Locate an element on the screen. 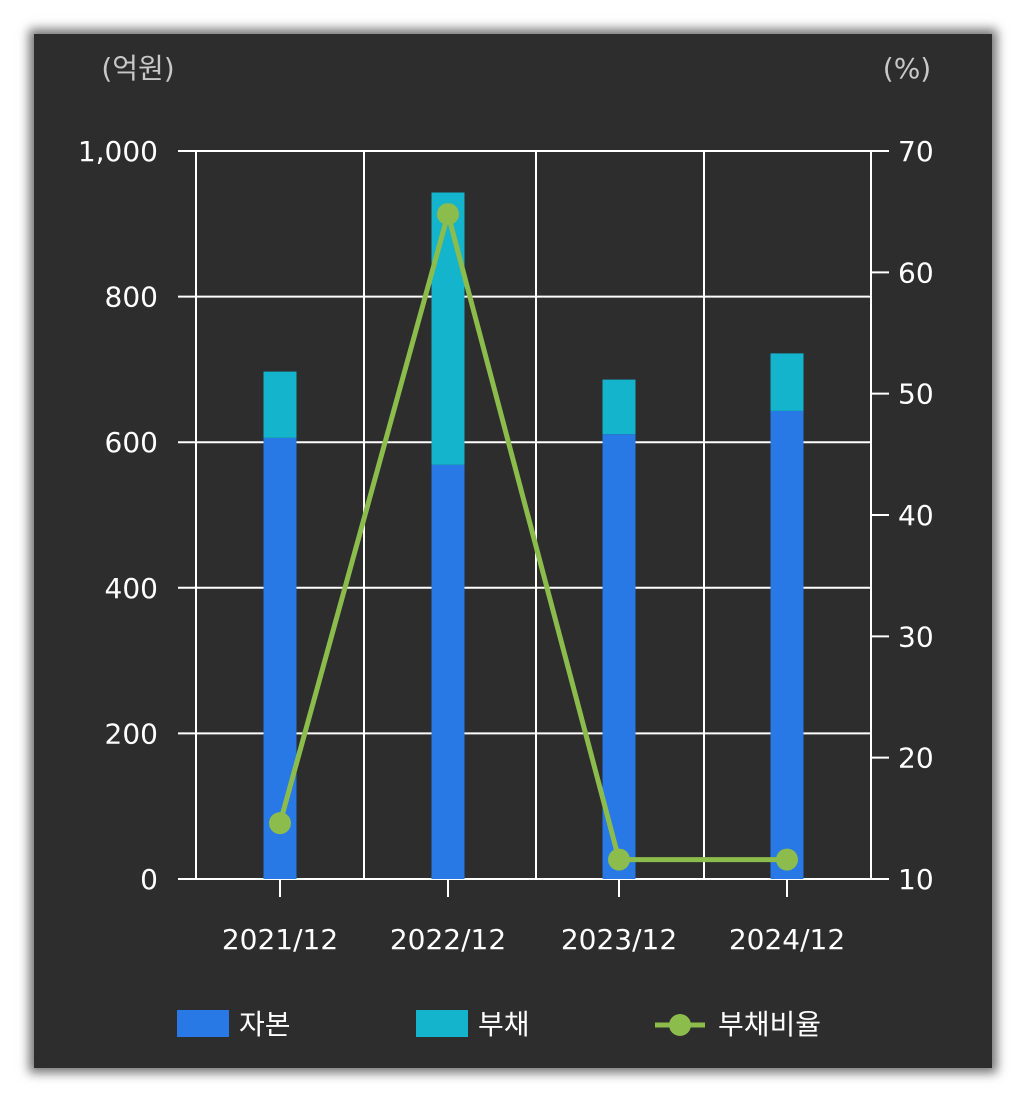 Image resolution: width=1026 pixels, height=1103 pixels. y-left-tick-label: 600 is located at coordinates (131, 442).